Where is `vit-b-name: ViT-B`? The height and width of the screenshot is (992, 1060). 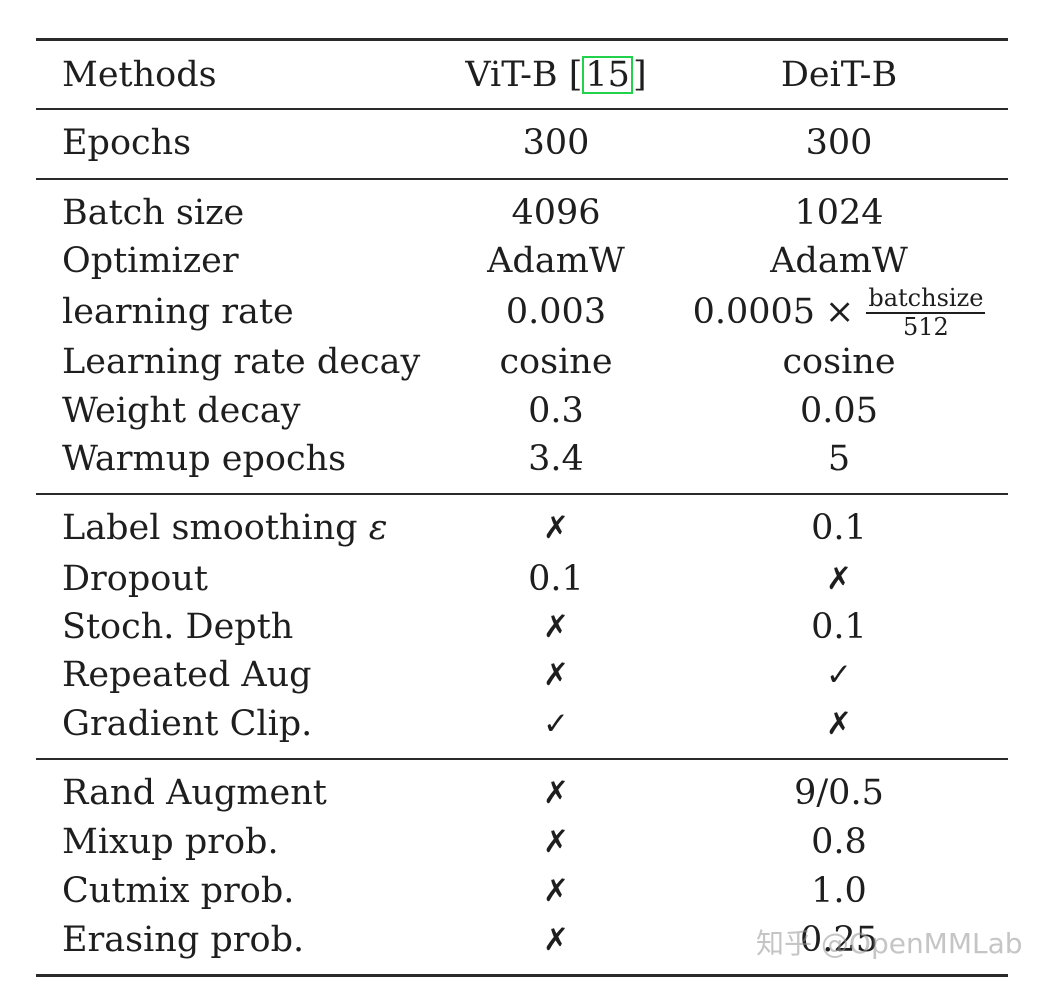 vit-b-name: ViT-B is located at coordinates (517, 75).